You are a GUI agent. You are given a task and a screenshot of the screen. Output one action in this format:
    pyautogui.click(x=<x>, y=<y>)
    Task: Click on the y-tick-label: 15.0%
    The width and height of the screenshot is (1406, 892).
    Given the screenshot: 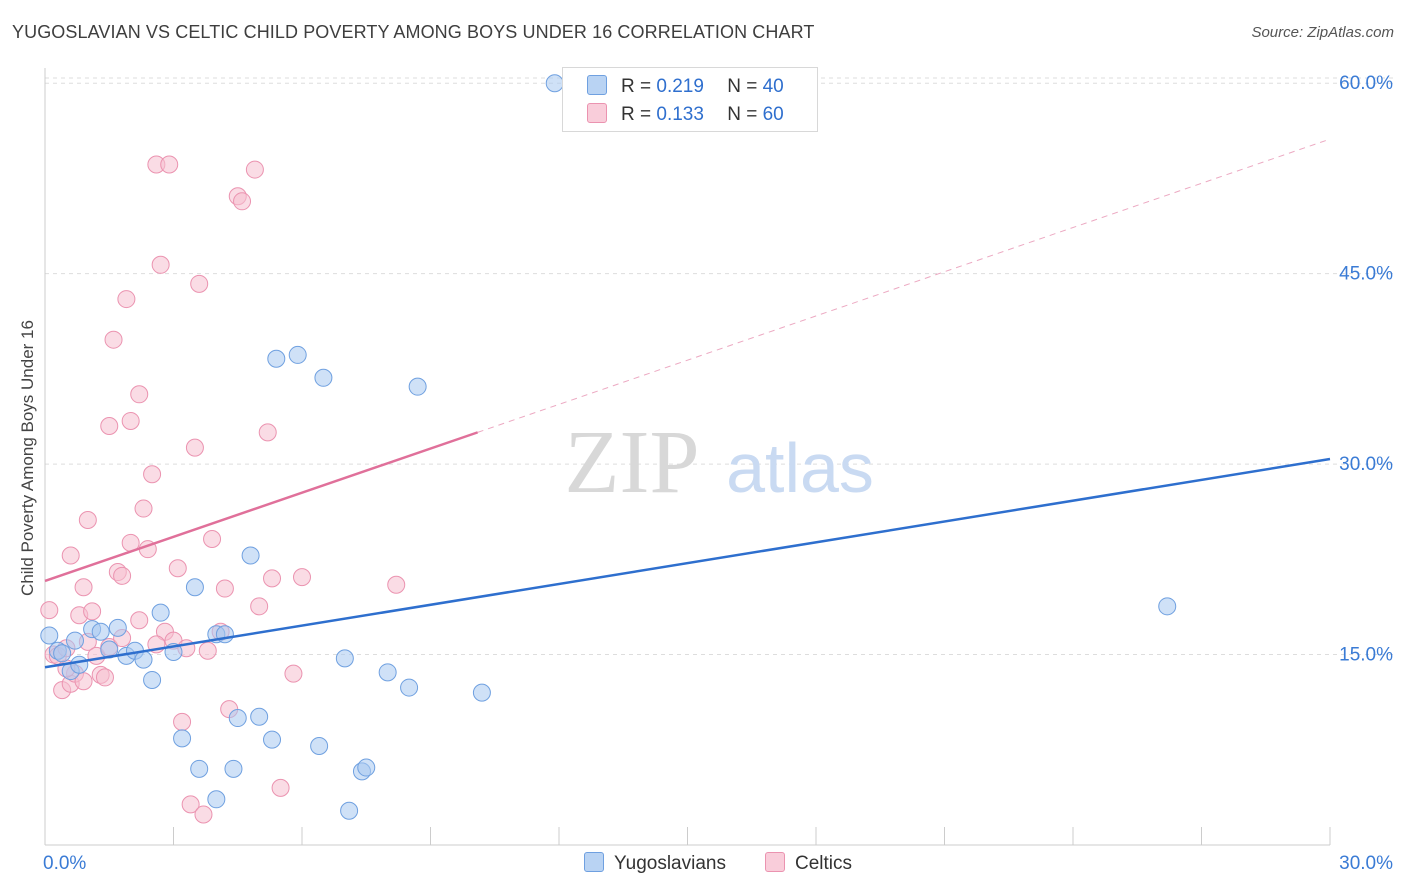 What is the action you would take?
    pyautogui.click(x=1366, y=655)
    